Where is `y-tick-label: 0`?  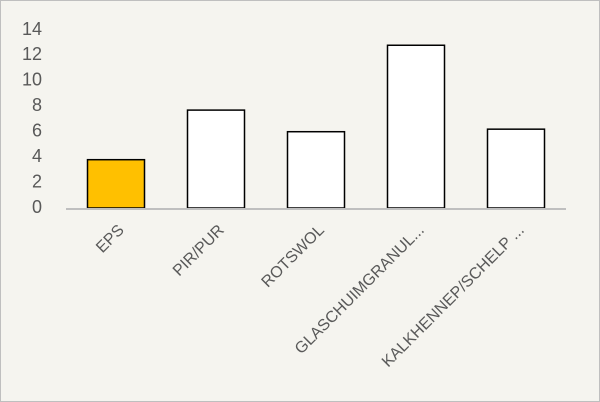 y-tick-label: 0 is located at coordinates (37, 207).